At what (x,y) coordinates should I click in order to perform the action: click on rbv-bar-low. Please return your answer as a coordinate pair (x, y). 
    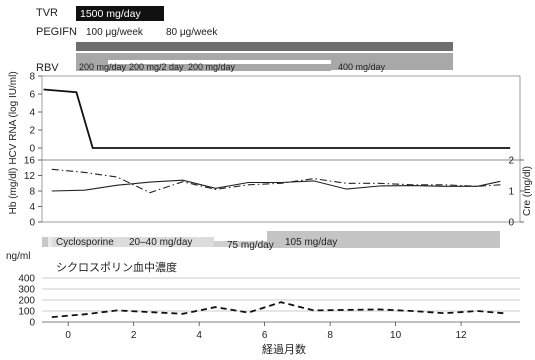
    Looking at the image, I should click on (219, 67).